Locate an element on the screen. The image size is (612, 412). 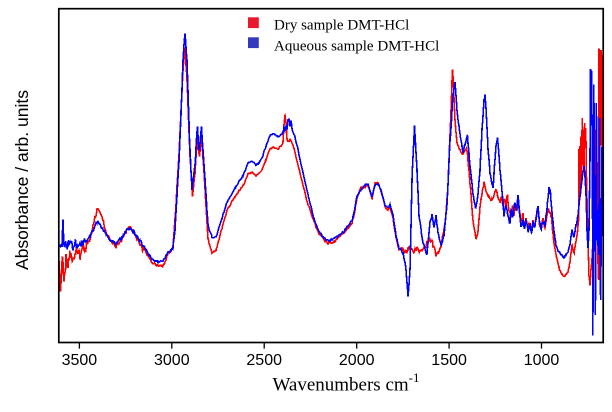
svg-text: Absorbance / arb. units is located at coordinates (22, 180).